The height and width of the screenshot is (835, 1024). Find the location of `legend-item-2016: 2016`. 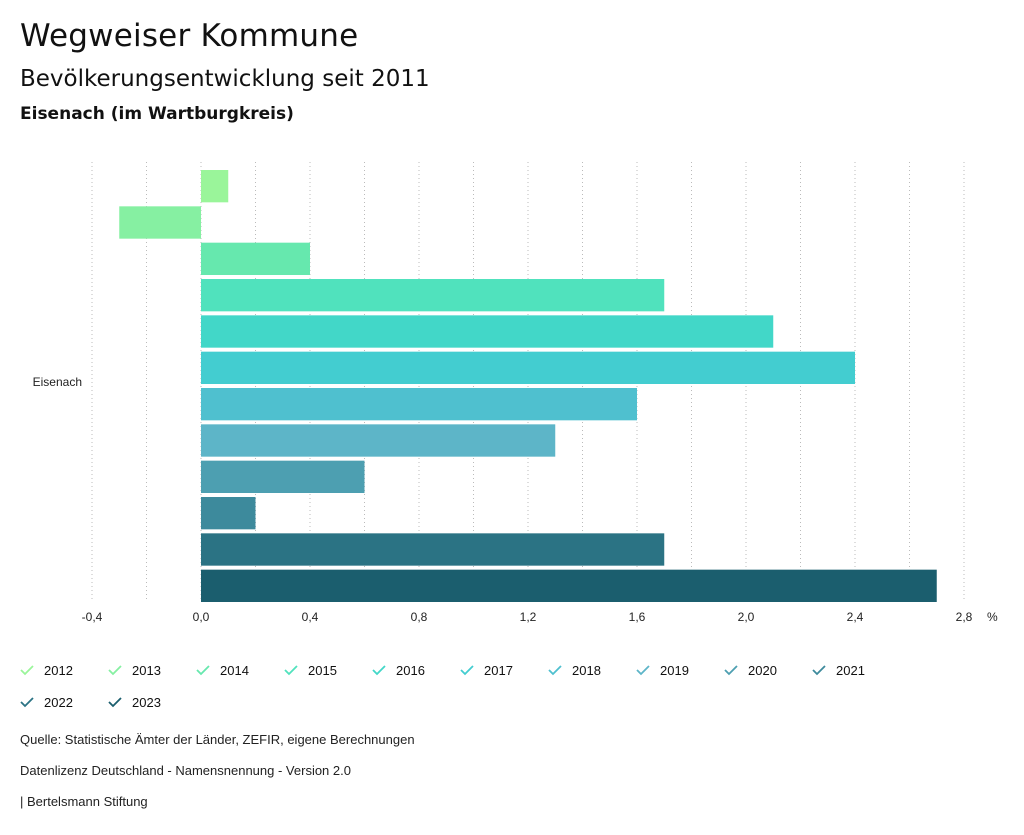

legend-item-2016: 2016 is located at coordinates (398, 670).